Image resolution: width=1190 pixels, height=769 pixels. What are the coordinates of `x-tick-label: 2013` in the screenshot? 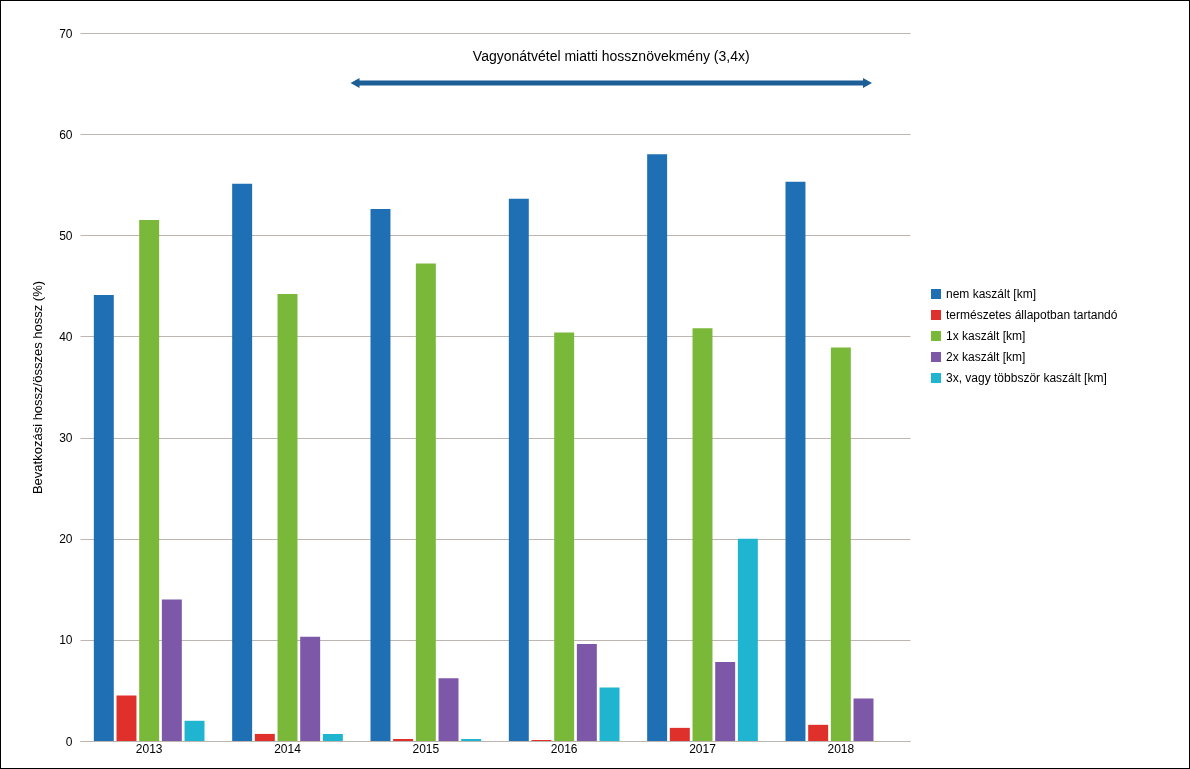 It's located at (149, 748).